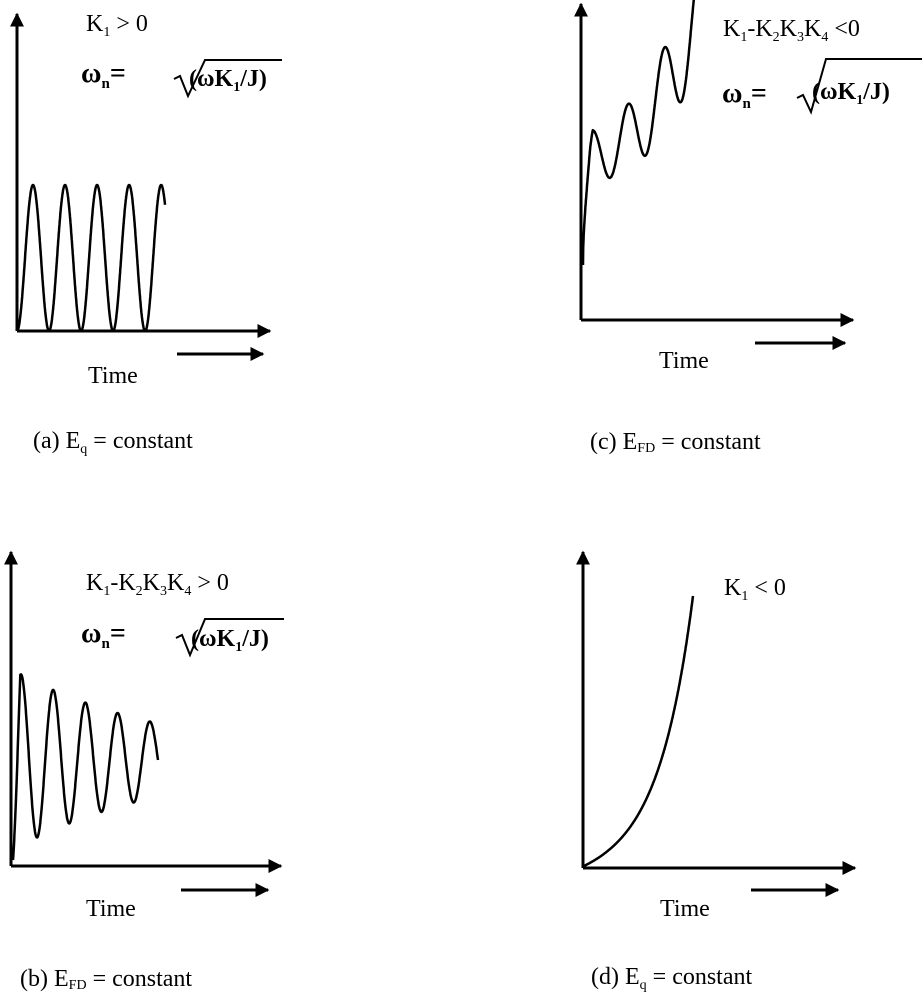 The image size is (924, 996). Describe the element at coordinates (791, 30) in the screenshot. I see `condition-label: K1-K2K3K4 <0` at that location.